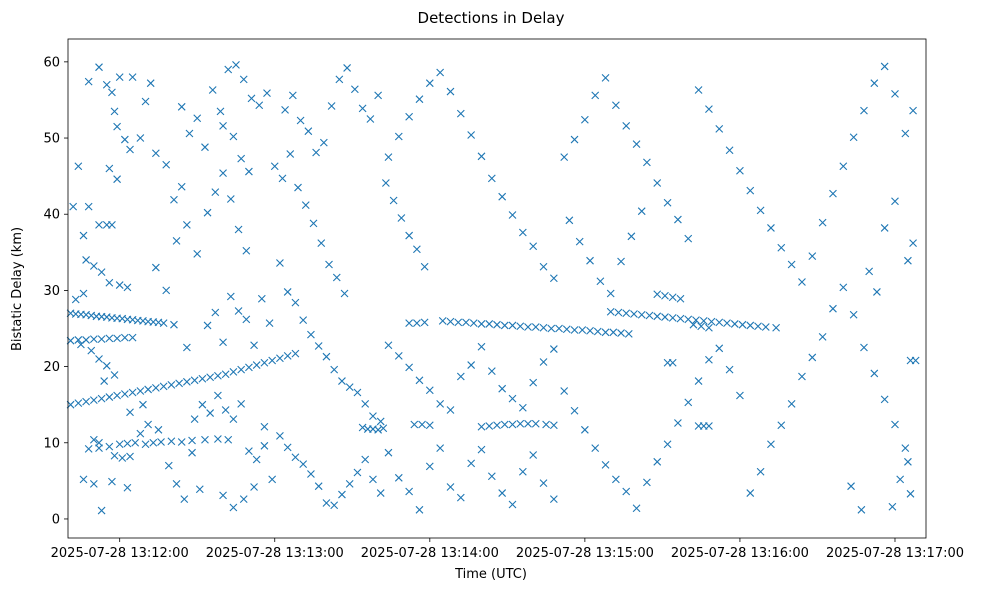  What do you see at coordinates (17, 289) in the screenshot?
I see `y-axis-label: Bistatic Delay (km)` at bounding box center [17, 289].